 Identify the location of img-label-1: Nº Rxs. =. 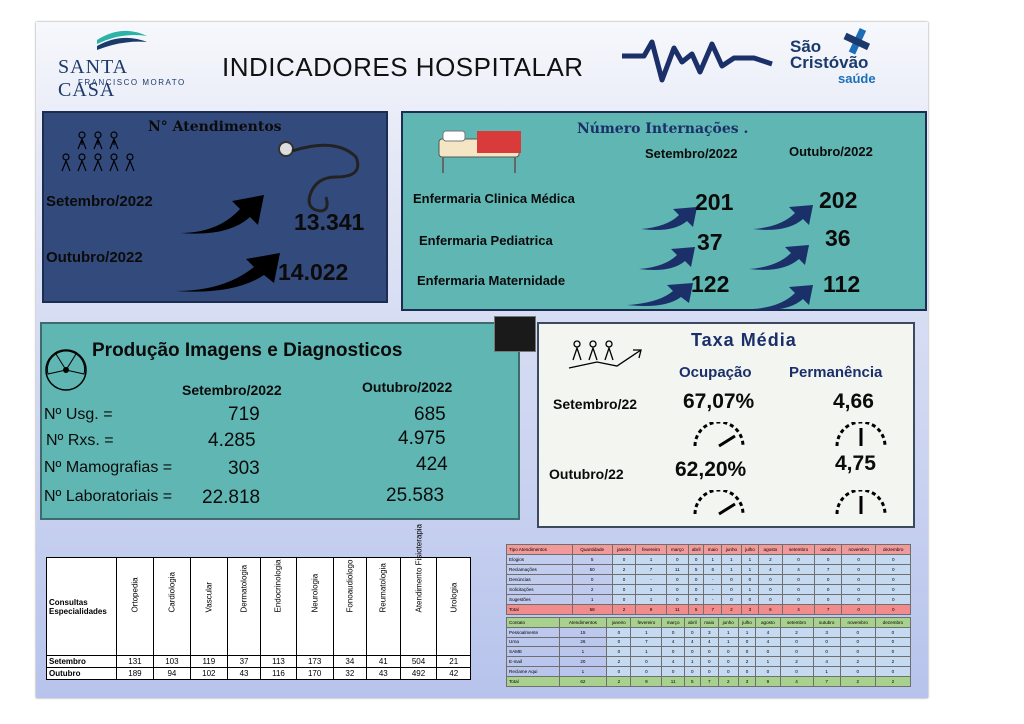
(80, 440).